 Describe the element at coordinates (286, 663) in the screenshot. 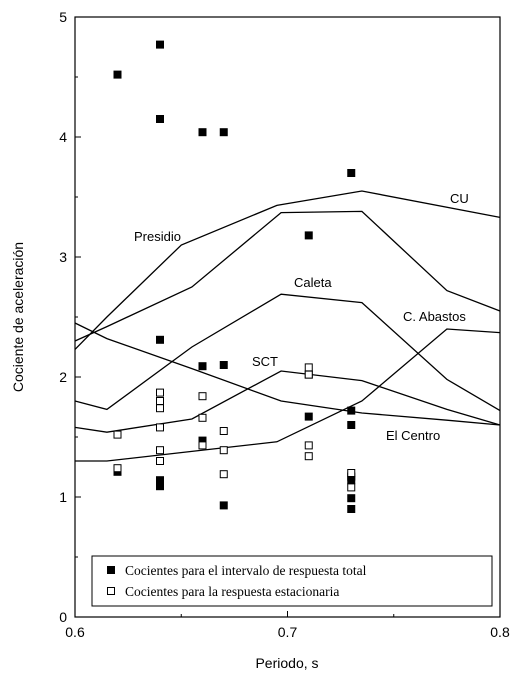

I see `x-axis-title: Periodo, s` at that location.